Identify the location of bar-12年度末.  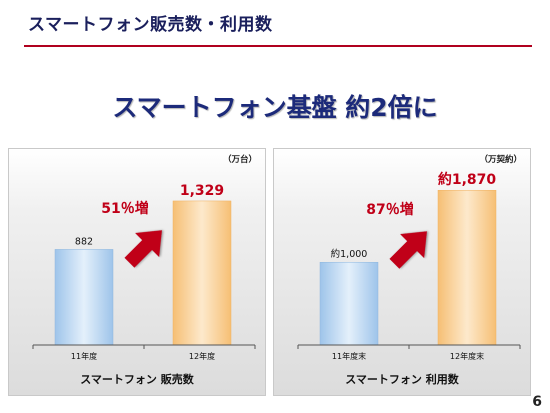
(467, 267).